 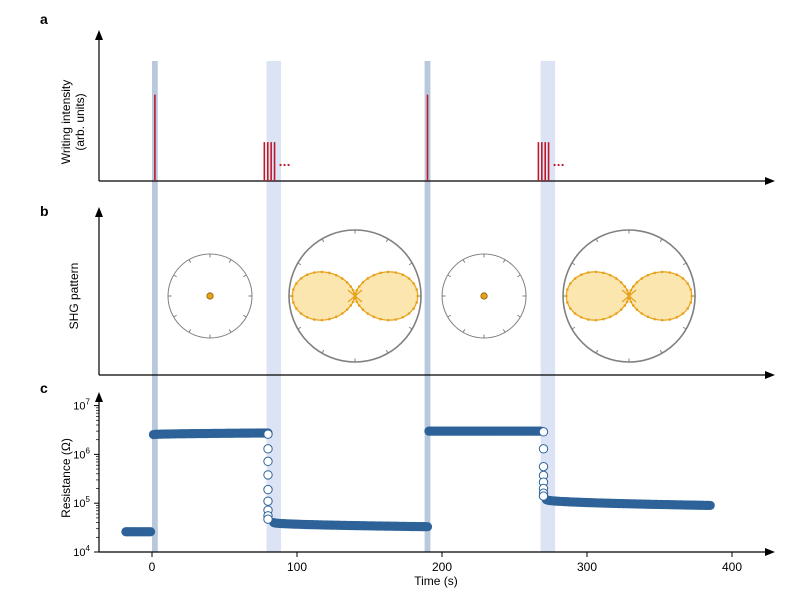 I want to click on resistance-point-seg1, so click(x=150, y=532).